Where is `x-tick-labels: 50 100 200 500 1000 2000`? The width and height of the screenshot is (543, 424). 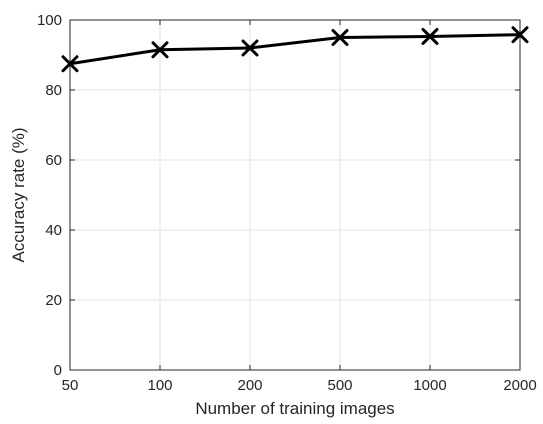 x-tick-labels: 50 100 200 500 1000 2000 is located at coordinates (299, 385).